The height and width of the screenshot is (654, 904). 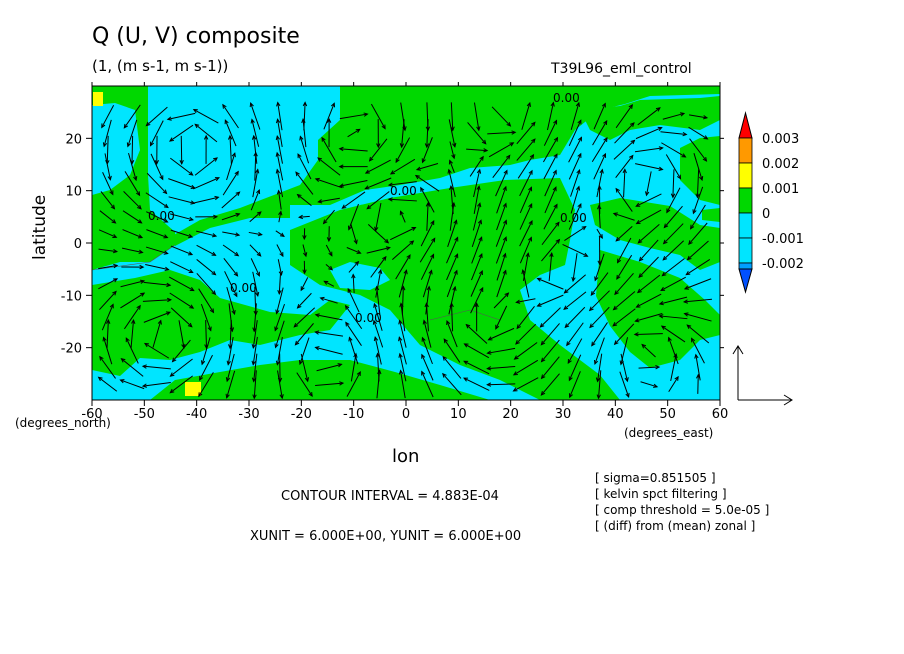 I want to click on note-threshold: [ comp threshold = 5.0e-05 ], so click(x=682, y=510).